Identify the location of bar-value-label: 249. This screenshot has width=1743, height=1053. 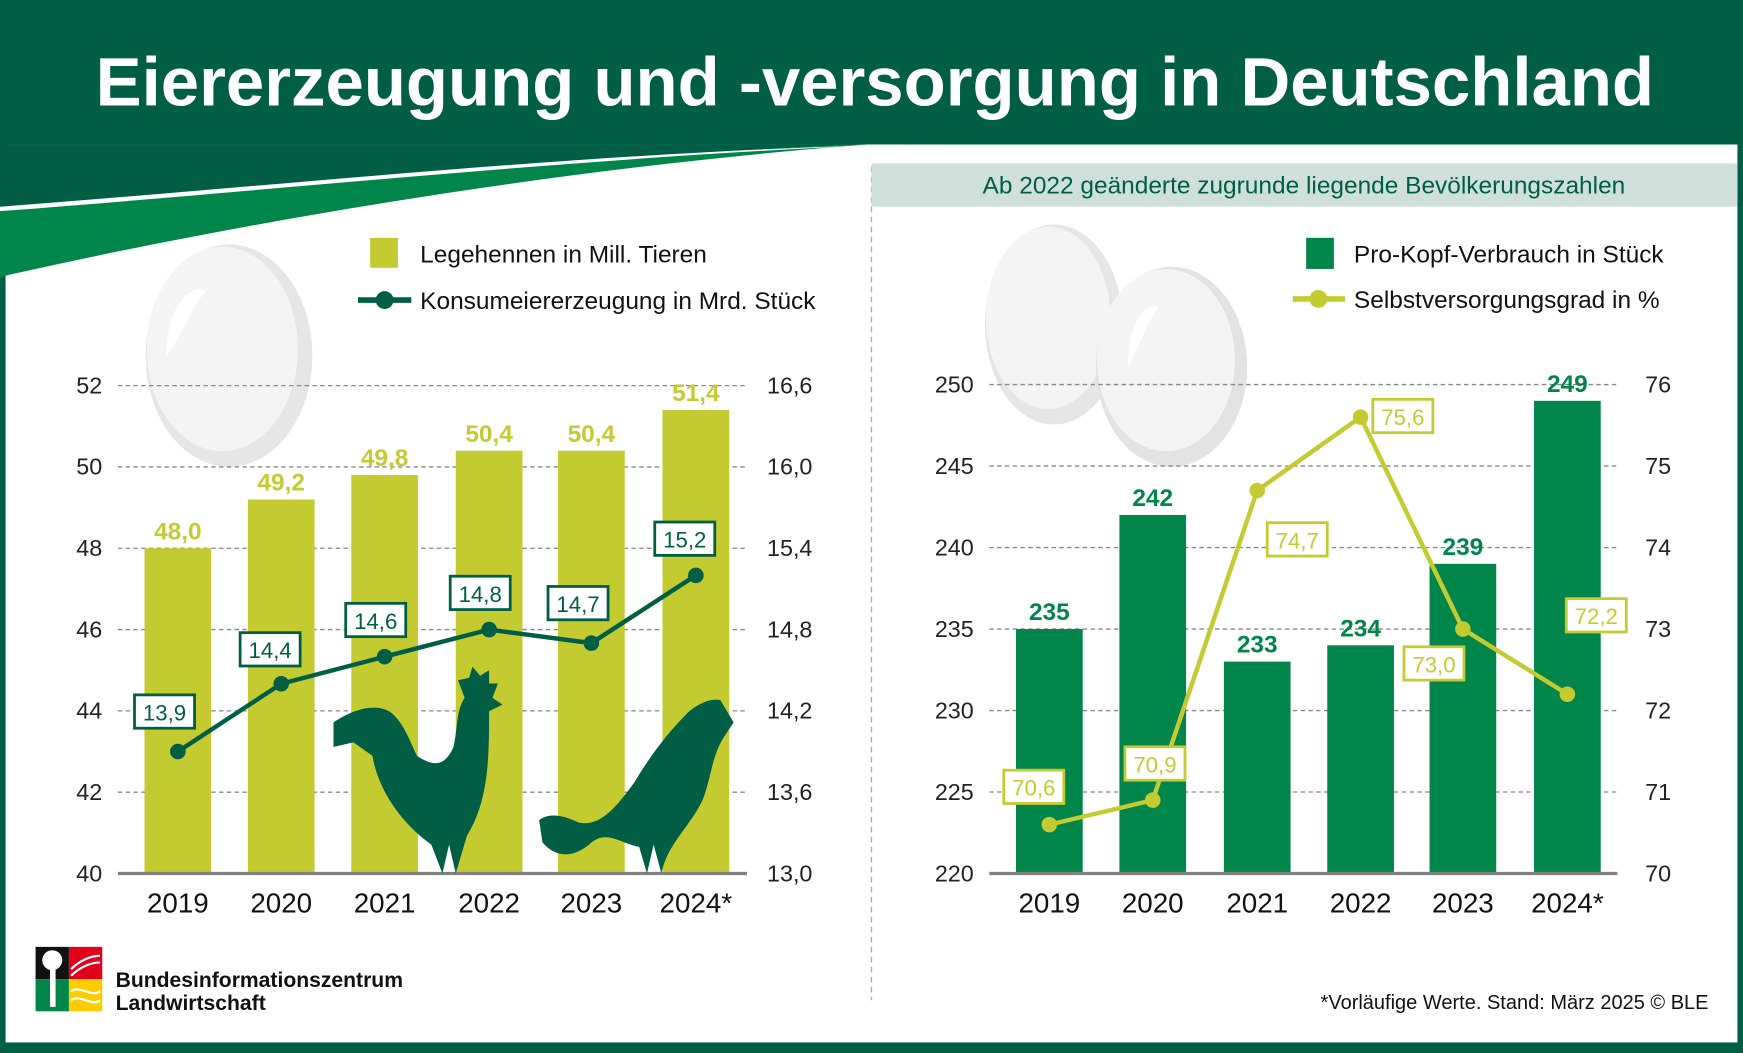
(1567, 384).